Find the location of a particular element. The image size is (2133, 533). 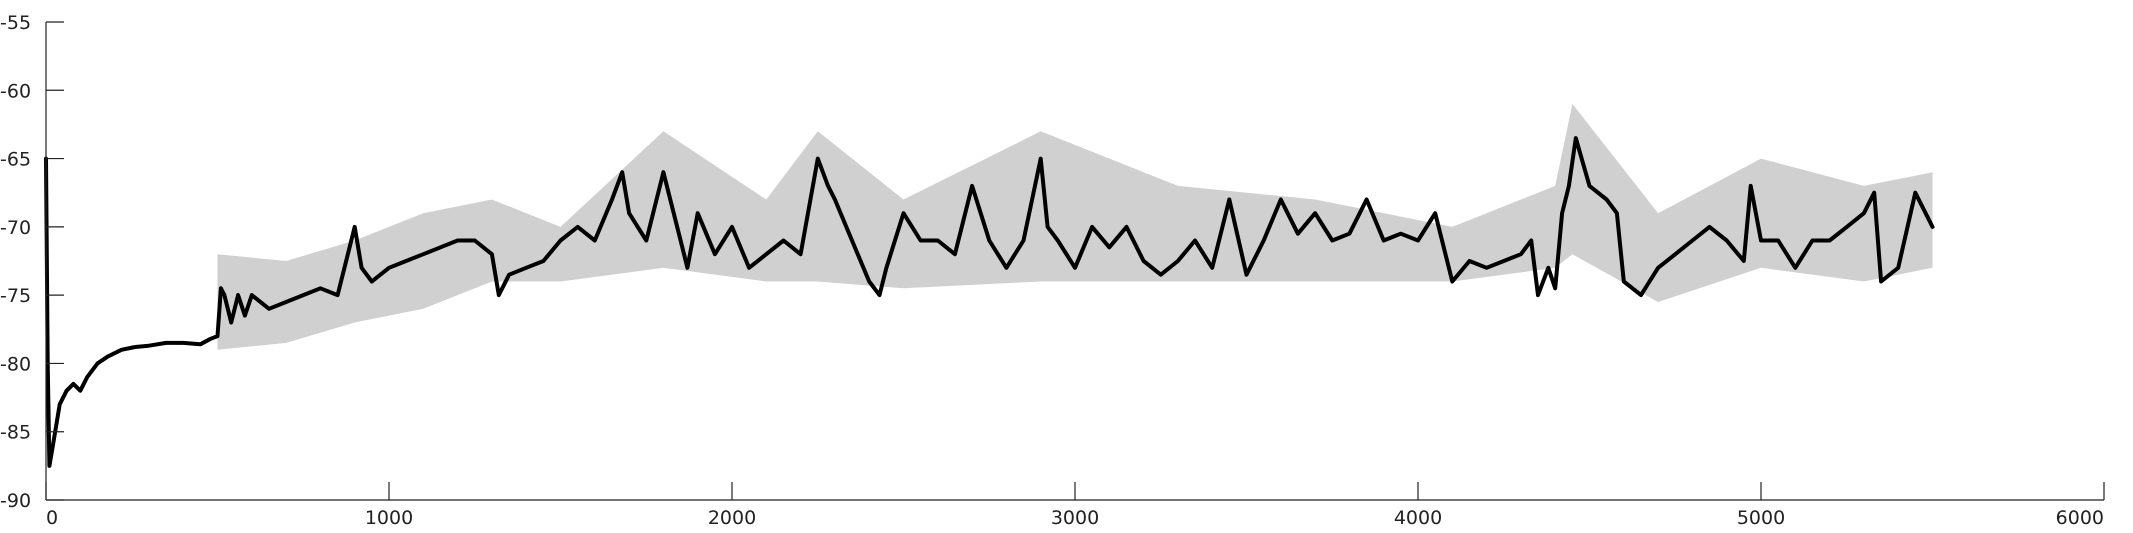

y-tick-label: -55 is located at coordinates (15, 23).